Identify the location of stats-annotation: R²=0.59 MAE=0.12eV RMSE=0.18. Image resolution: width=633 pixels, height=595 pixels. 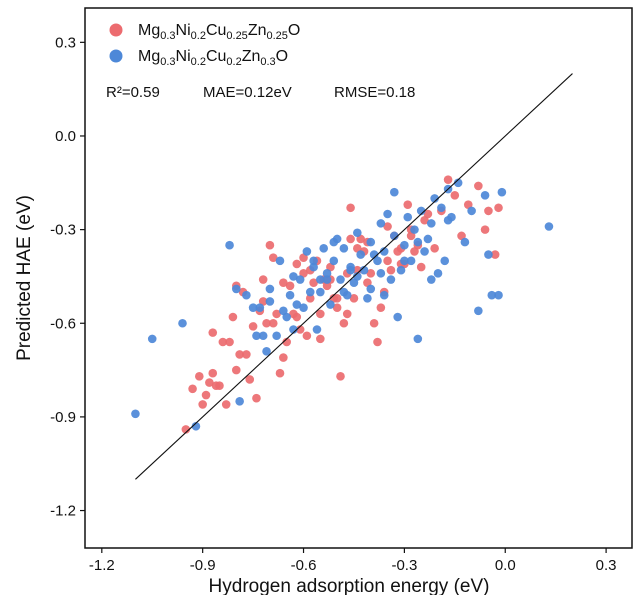
(260, 92).